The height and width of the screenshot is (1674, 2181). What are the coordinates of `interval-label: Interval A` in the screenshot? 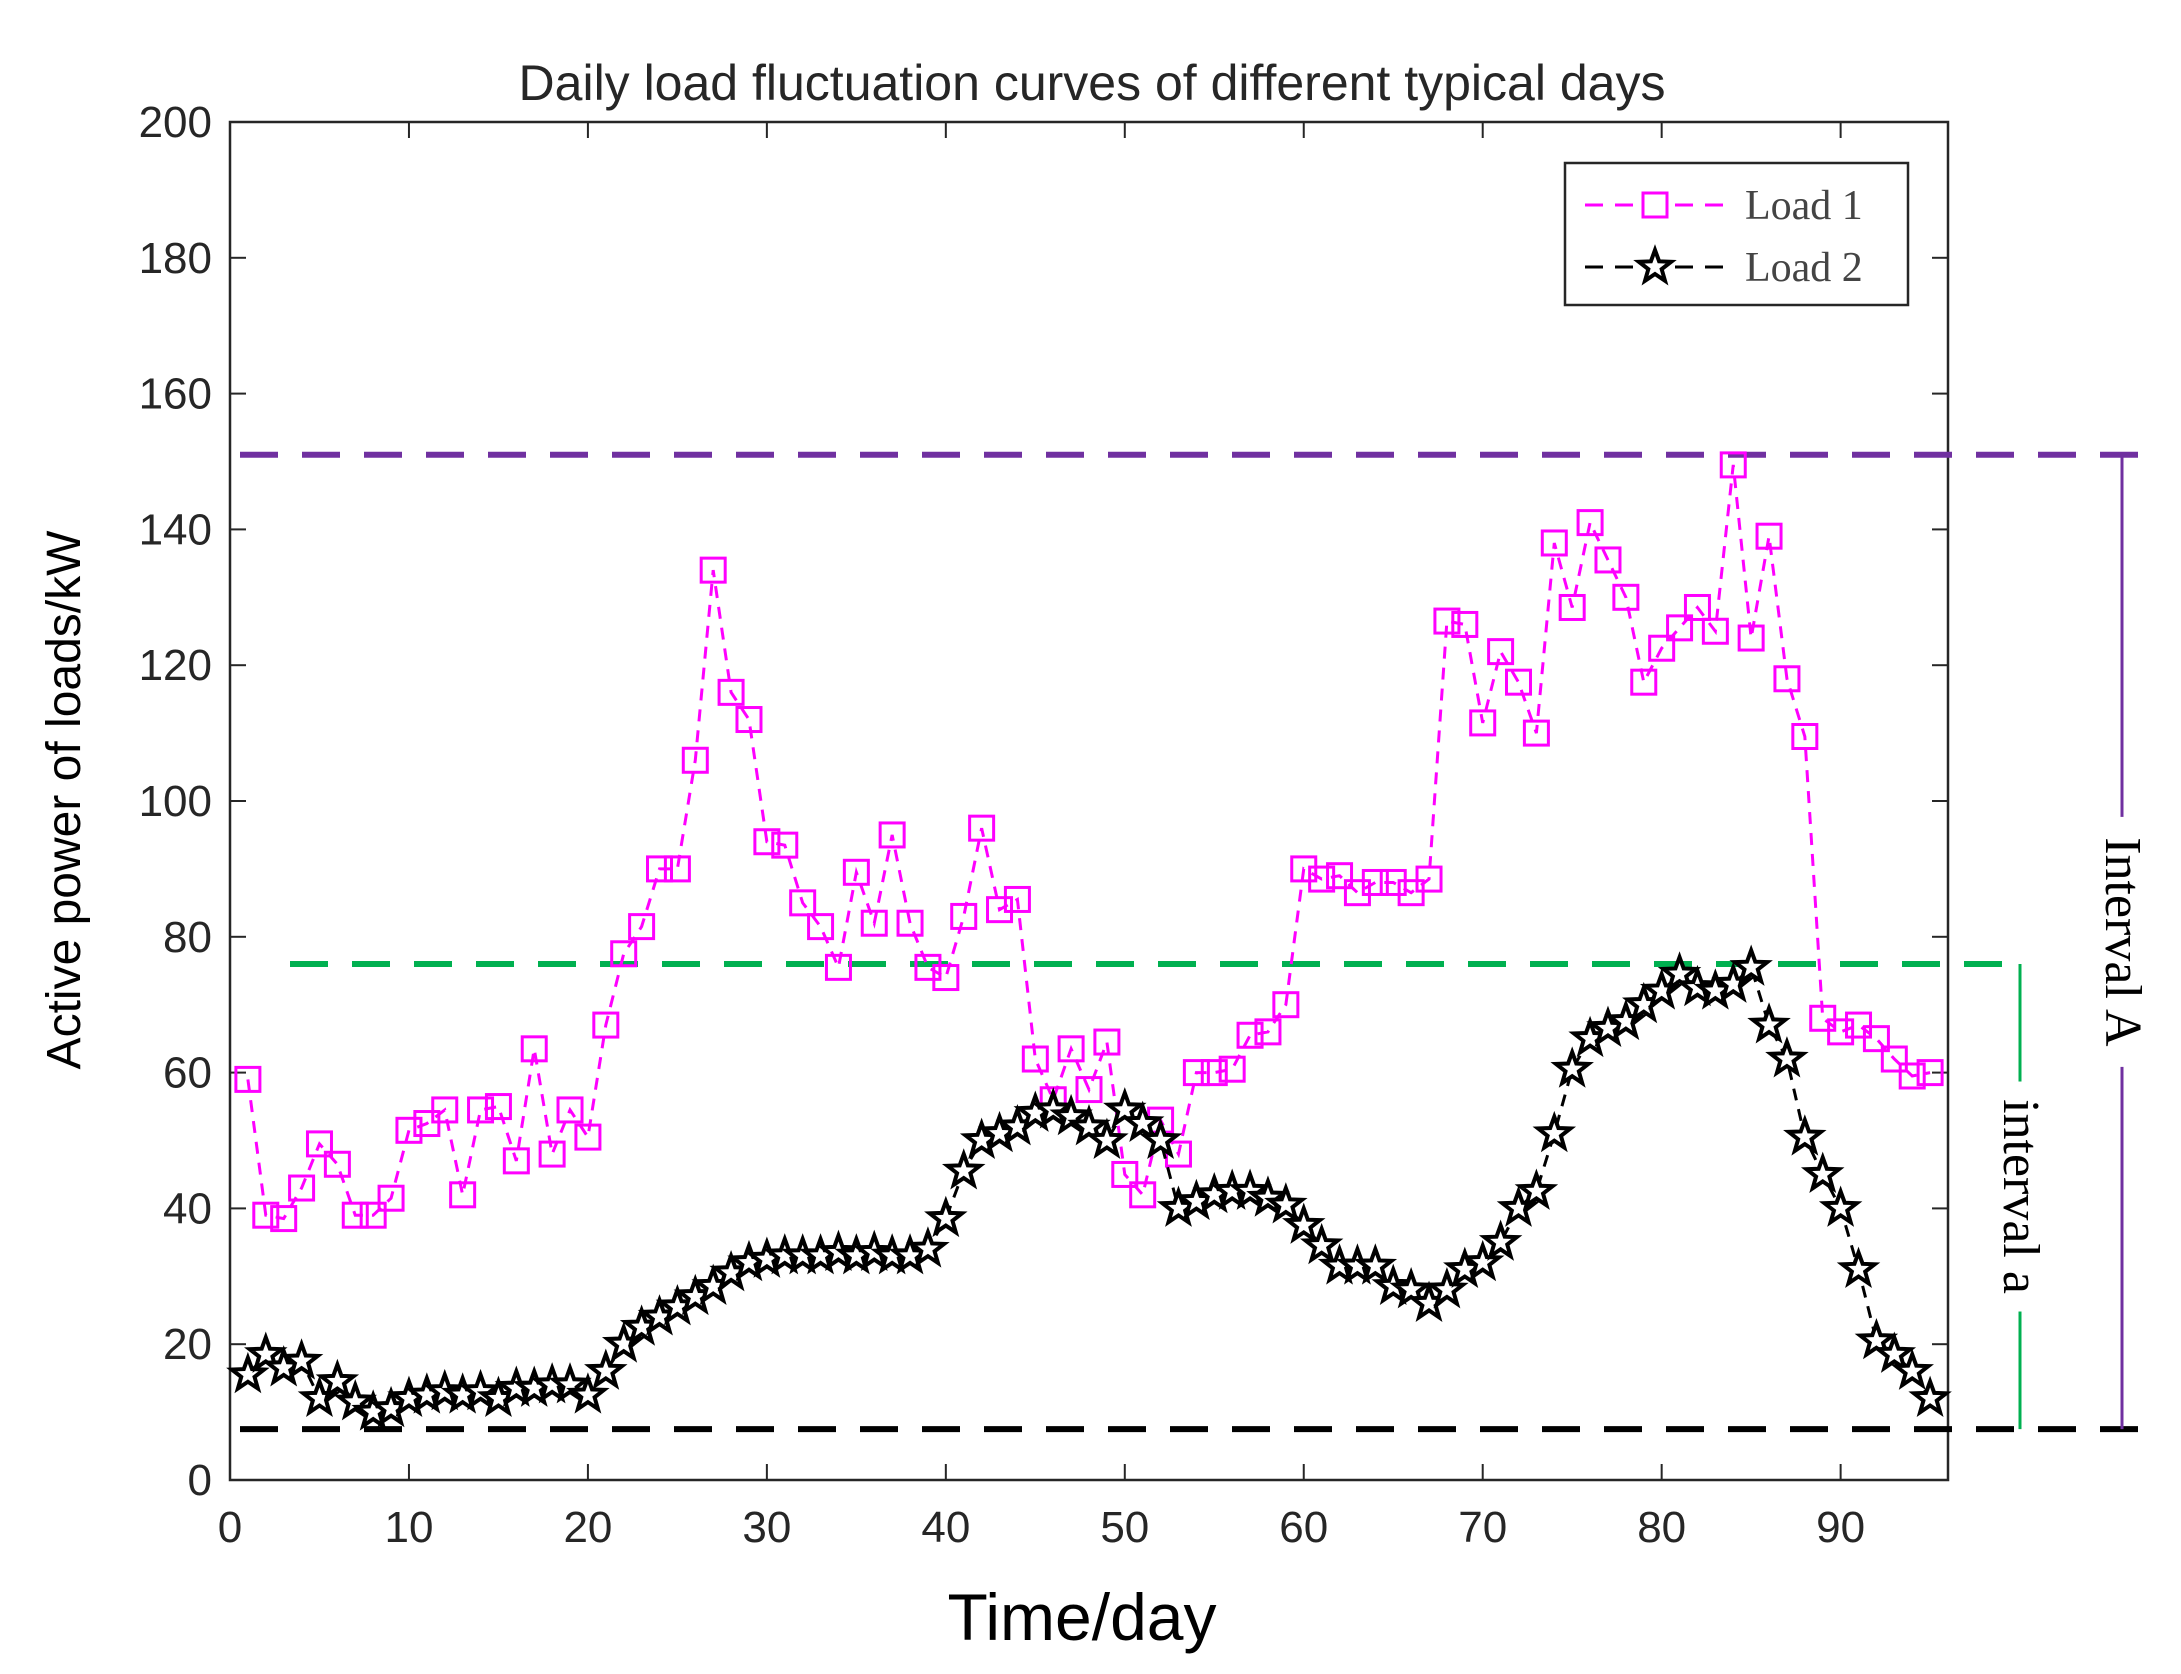 It's located at (2122, 942).